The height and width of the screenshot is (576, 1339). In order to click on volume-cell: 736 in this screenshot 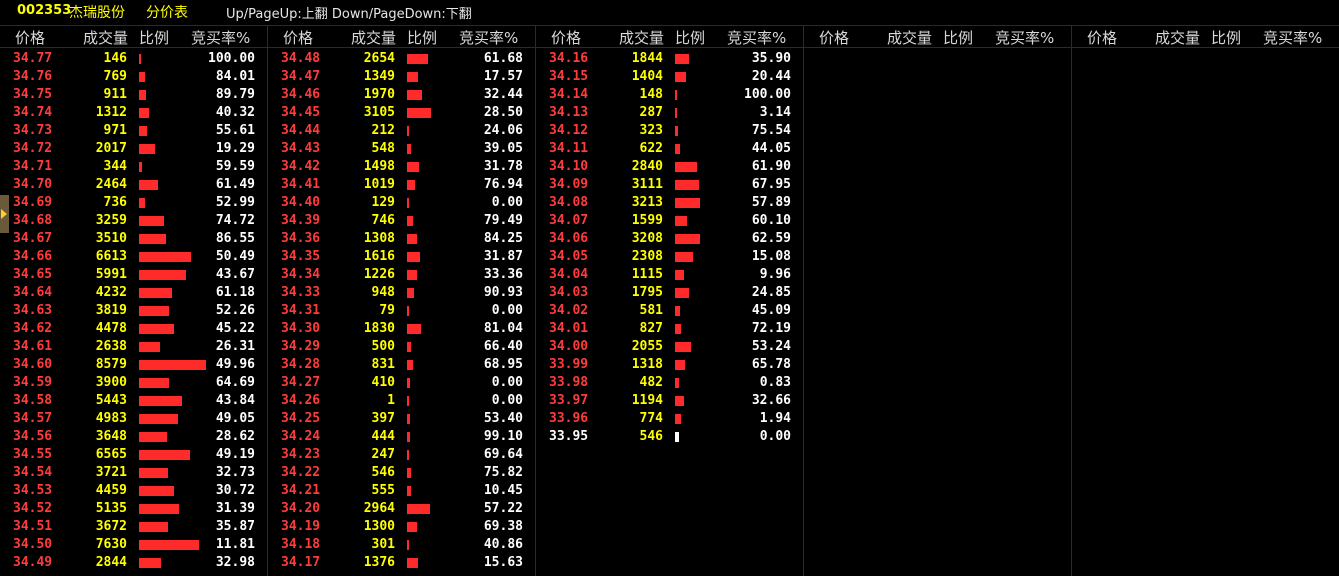, I will do `click(115, 202)`.